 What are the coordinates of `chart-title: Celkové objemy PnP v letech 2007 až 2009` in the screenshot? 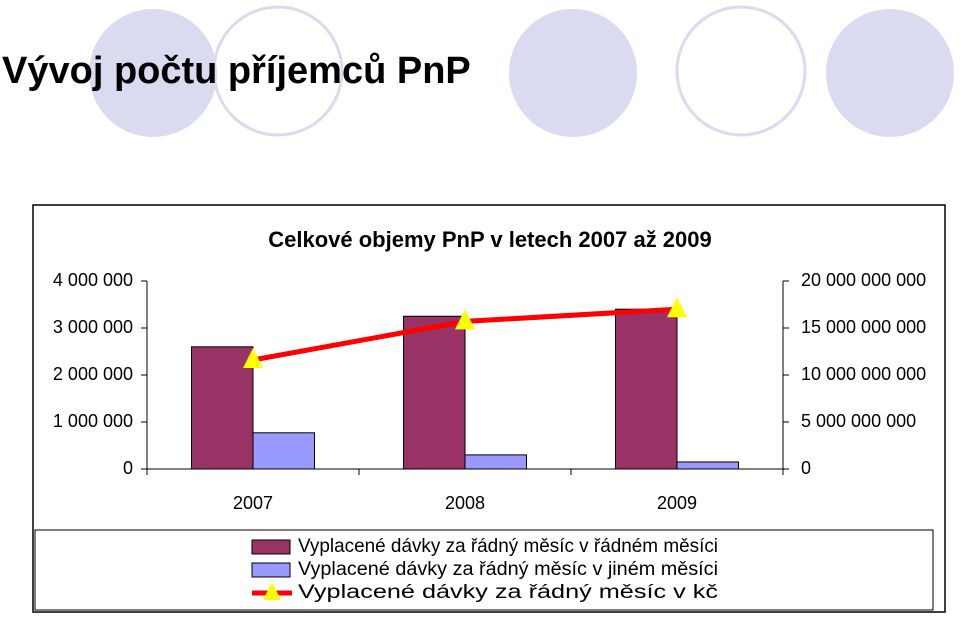 It's located at (490, 239).